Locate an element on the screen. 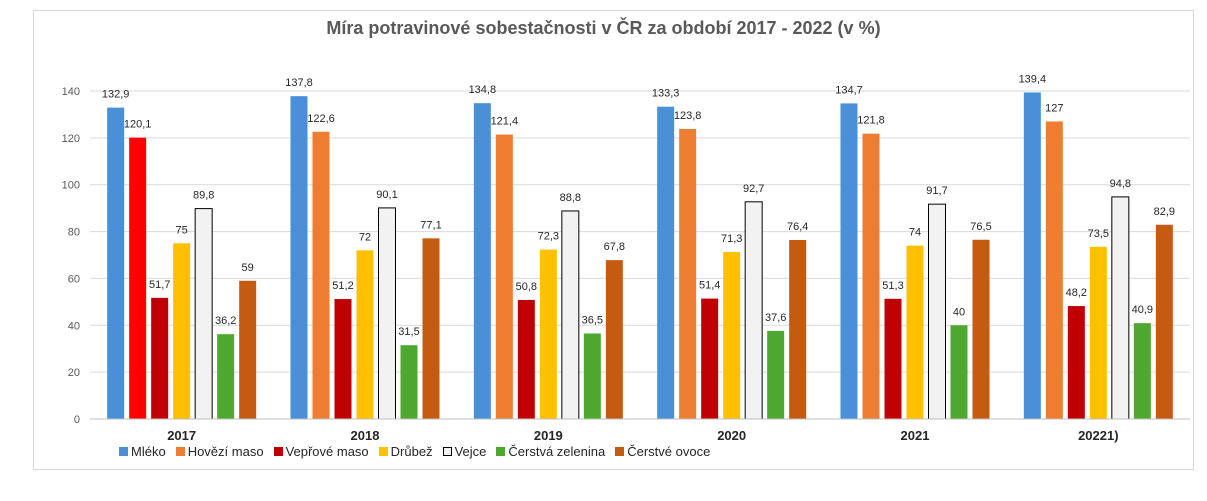 This screenshot has width=1207, height=501. data-label: 67,8 is located at coordinates (614, 247).